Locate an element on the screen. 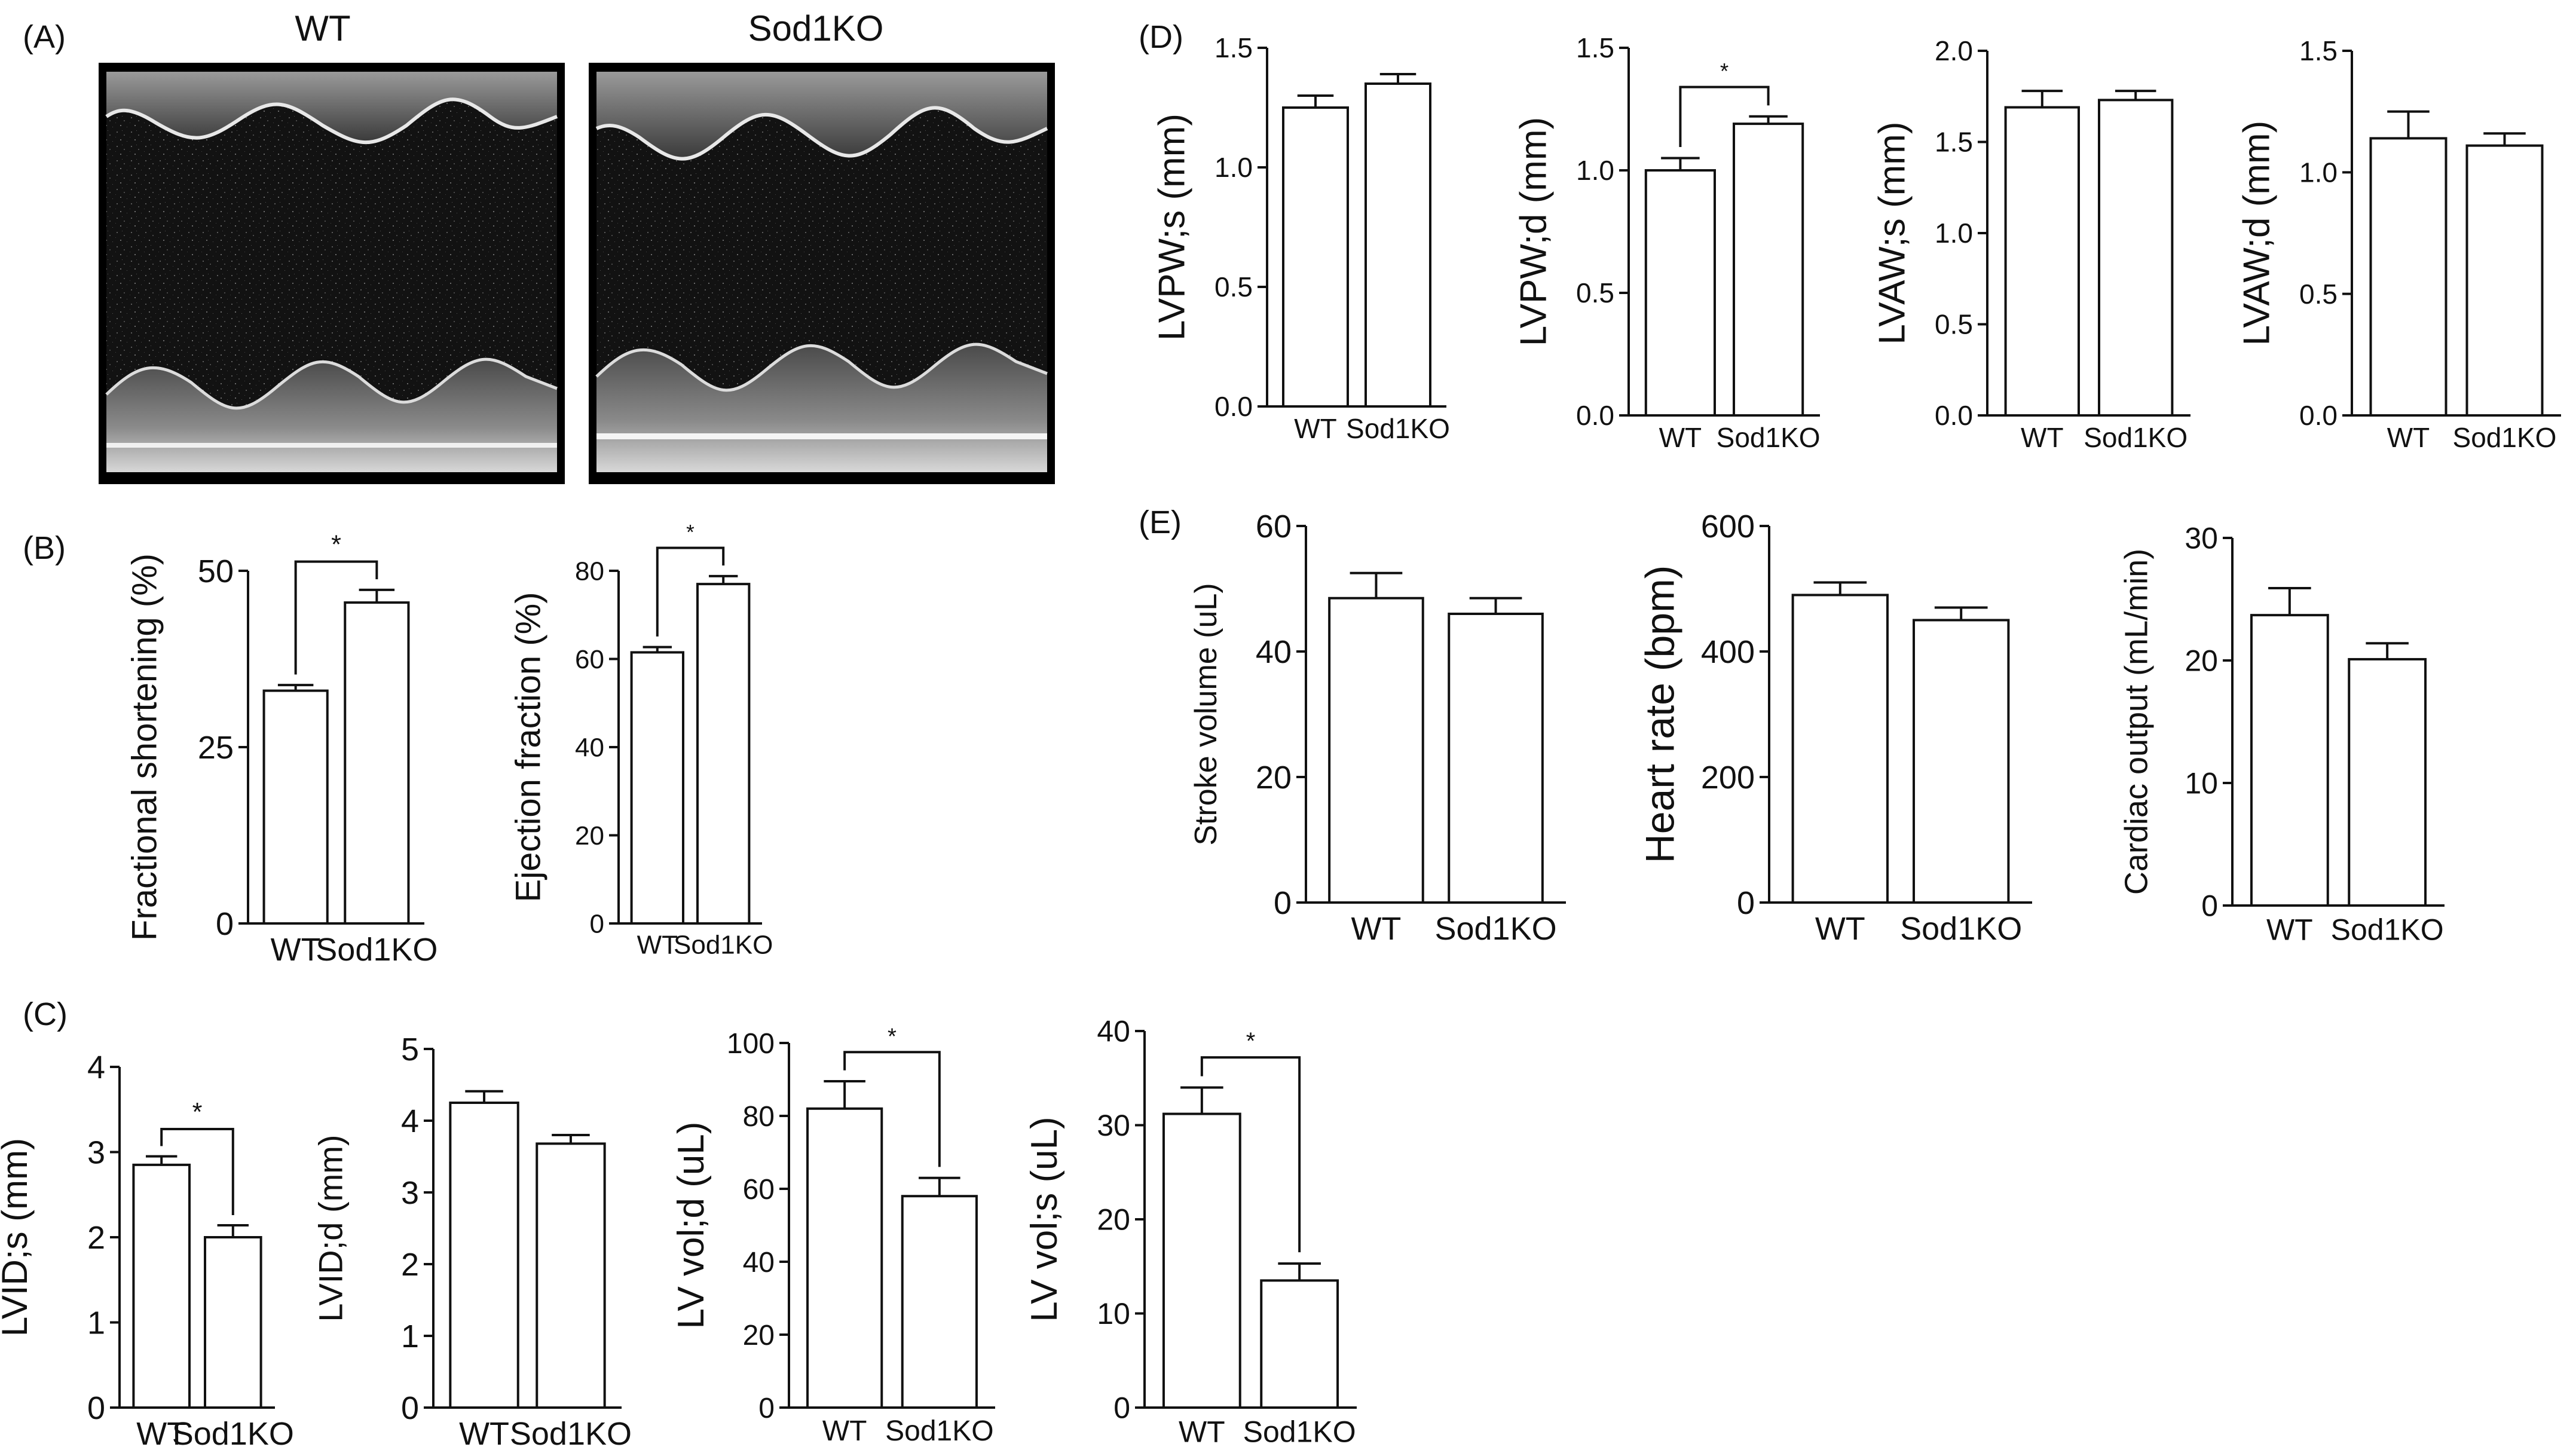 This screenshot has height=1456, width=2576. chart-d4: 0.0 0.5 1.0 1.5 LVAW;d (mm) WT Sod1KO is located at coordinates (2399, 244).